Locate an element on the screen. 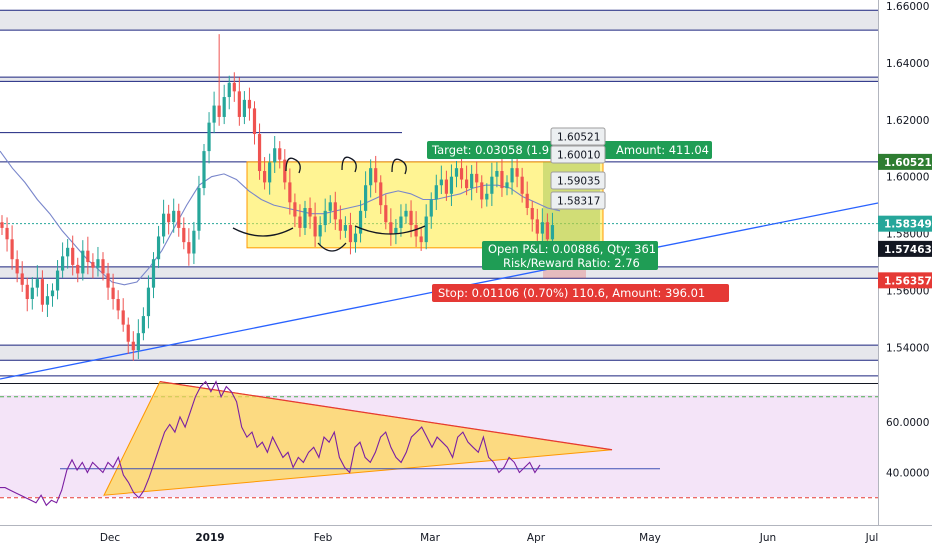  oscillator-tick-0: 60.0000 is located at coordinates (907, 423).